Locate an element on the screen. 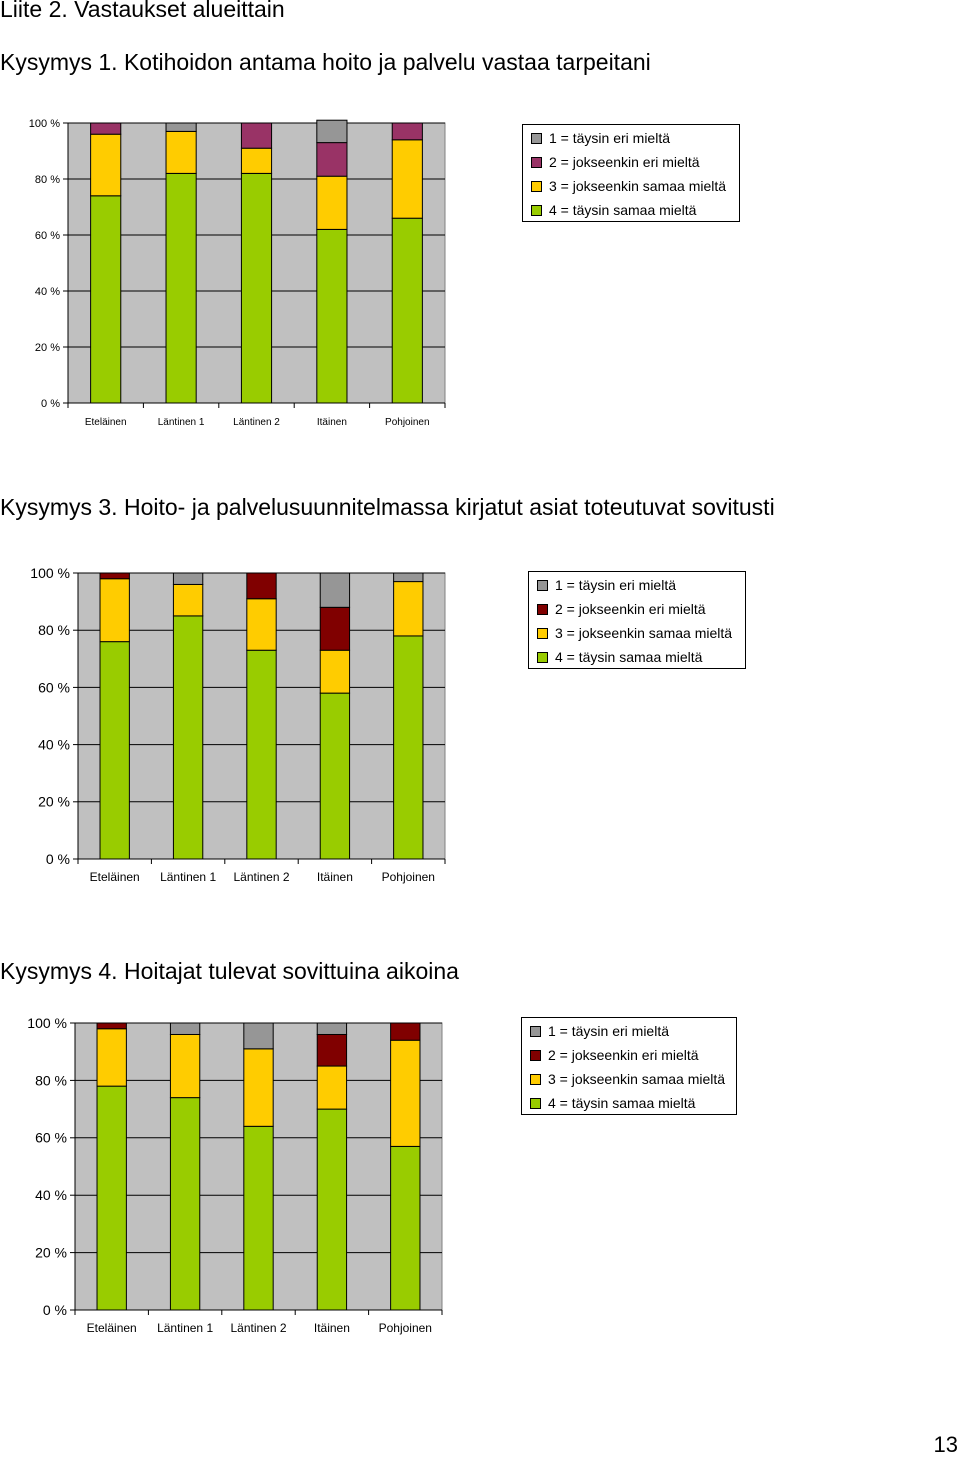 This screenshot has height=1458, width=960. page-number: 13 is located at coordinates (945, 1444).